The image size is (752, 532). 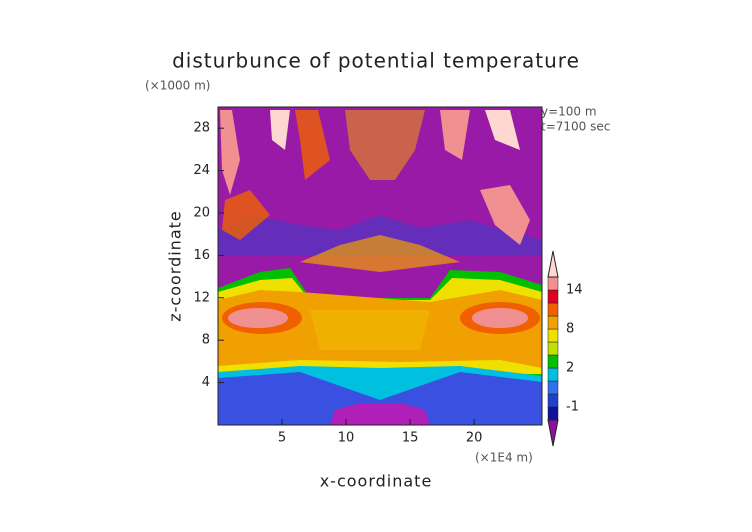 What do you see at coordinates (570, 368) in the screenshot?
I see `colorbar-tick-label: 2` at bounding box center [570, 368].